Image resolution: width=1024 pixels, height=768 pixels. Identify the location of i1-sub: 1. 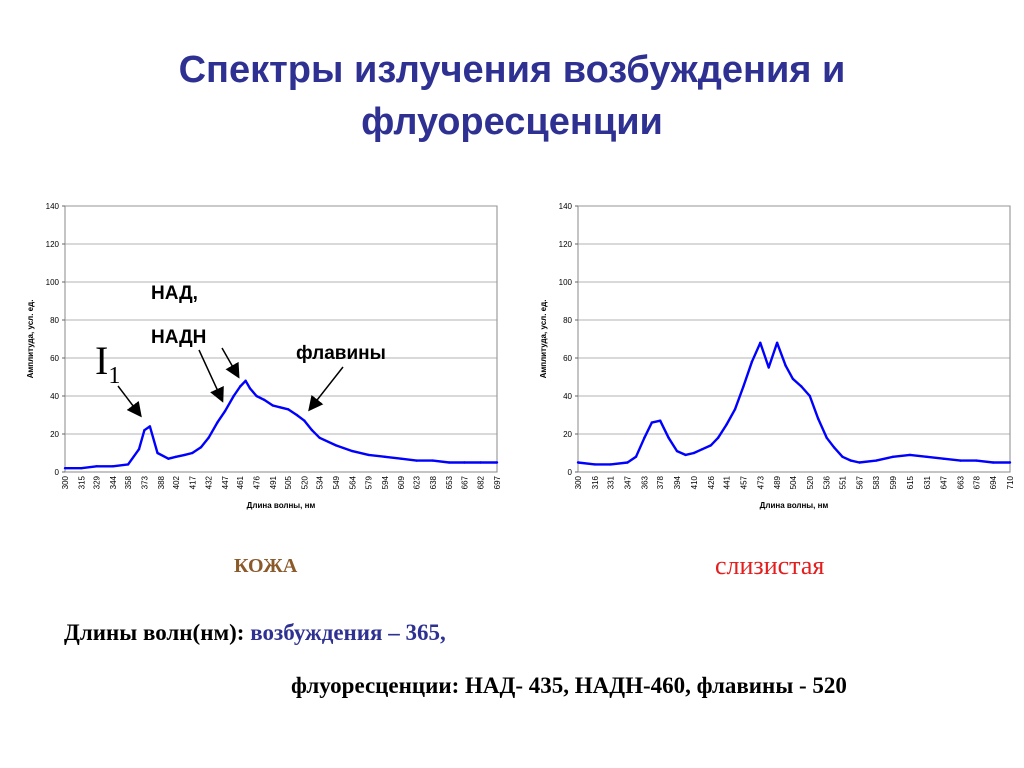
(114, 376).